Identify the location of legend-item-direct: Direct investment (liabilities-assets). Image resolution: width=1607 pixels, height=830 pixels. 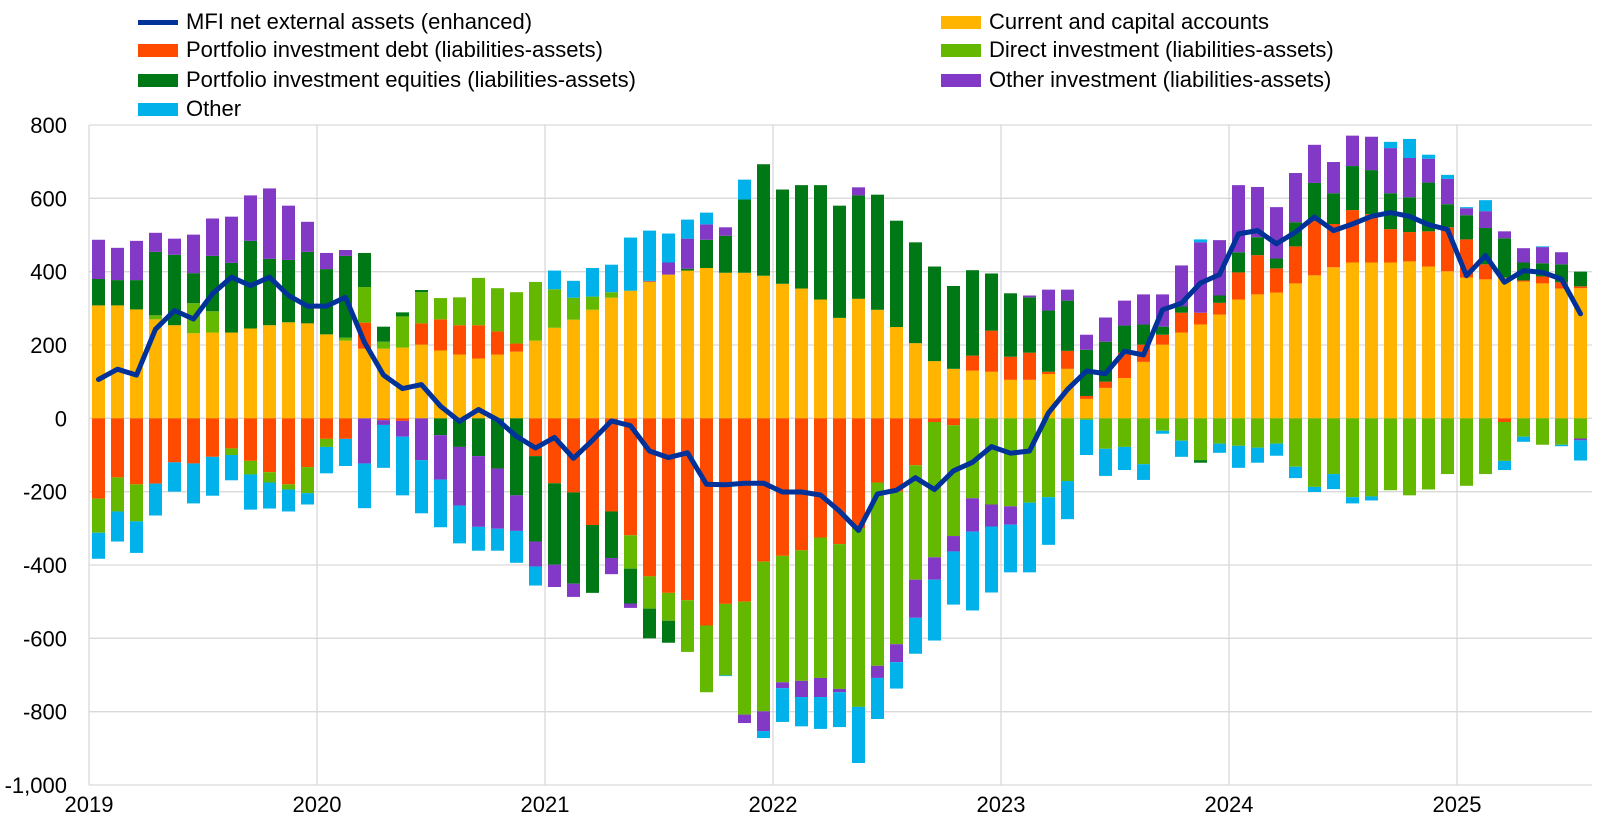
(1137, 50).